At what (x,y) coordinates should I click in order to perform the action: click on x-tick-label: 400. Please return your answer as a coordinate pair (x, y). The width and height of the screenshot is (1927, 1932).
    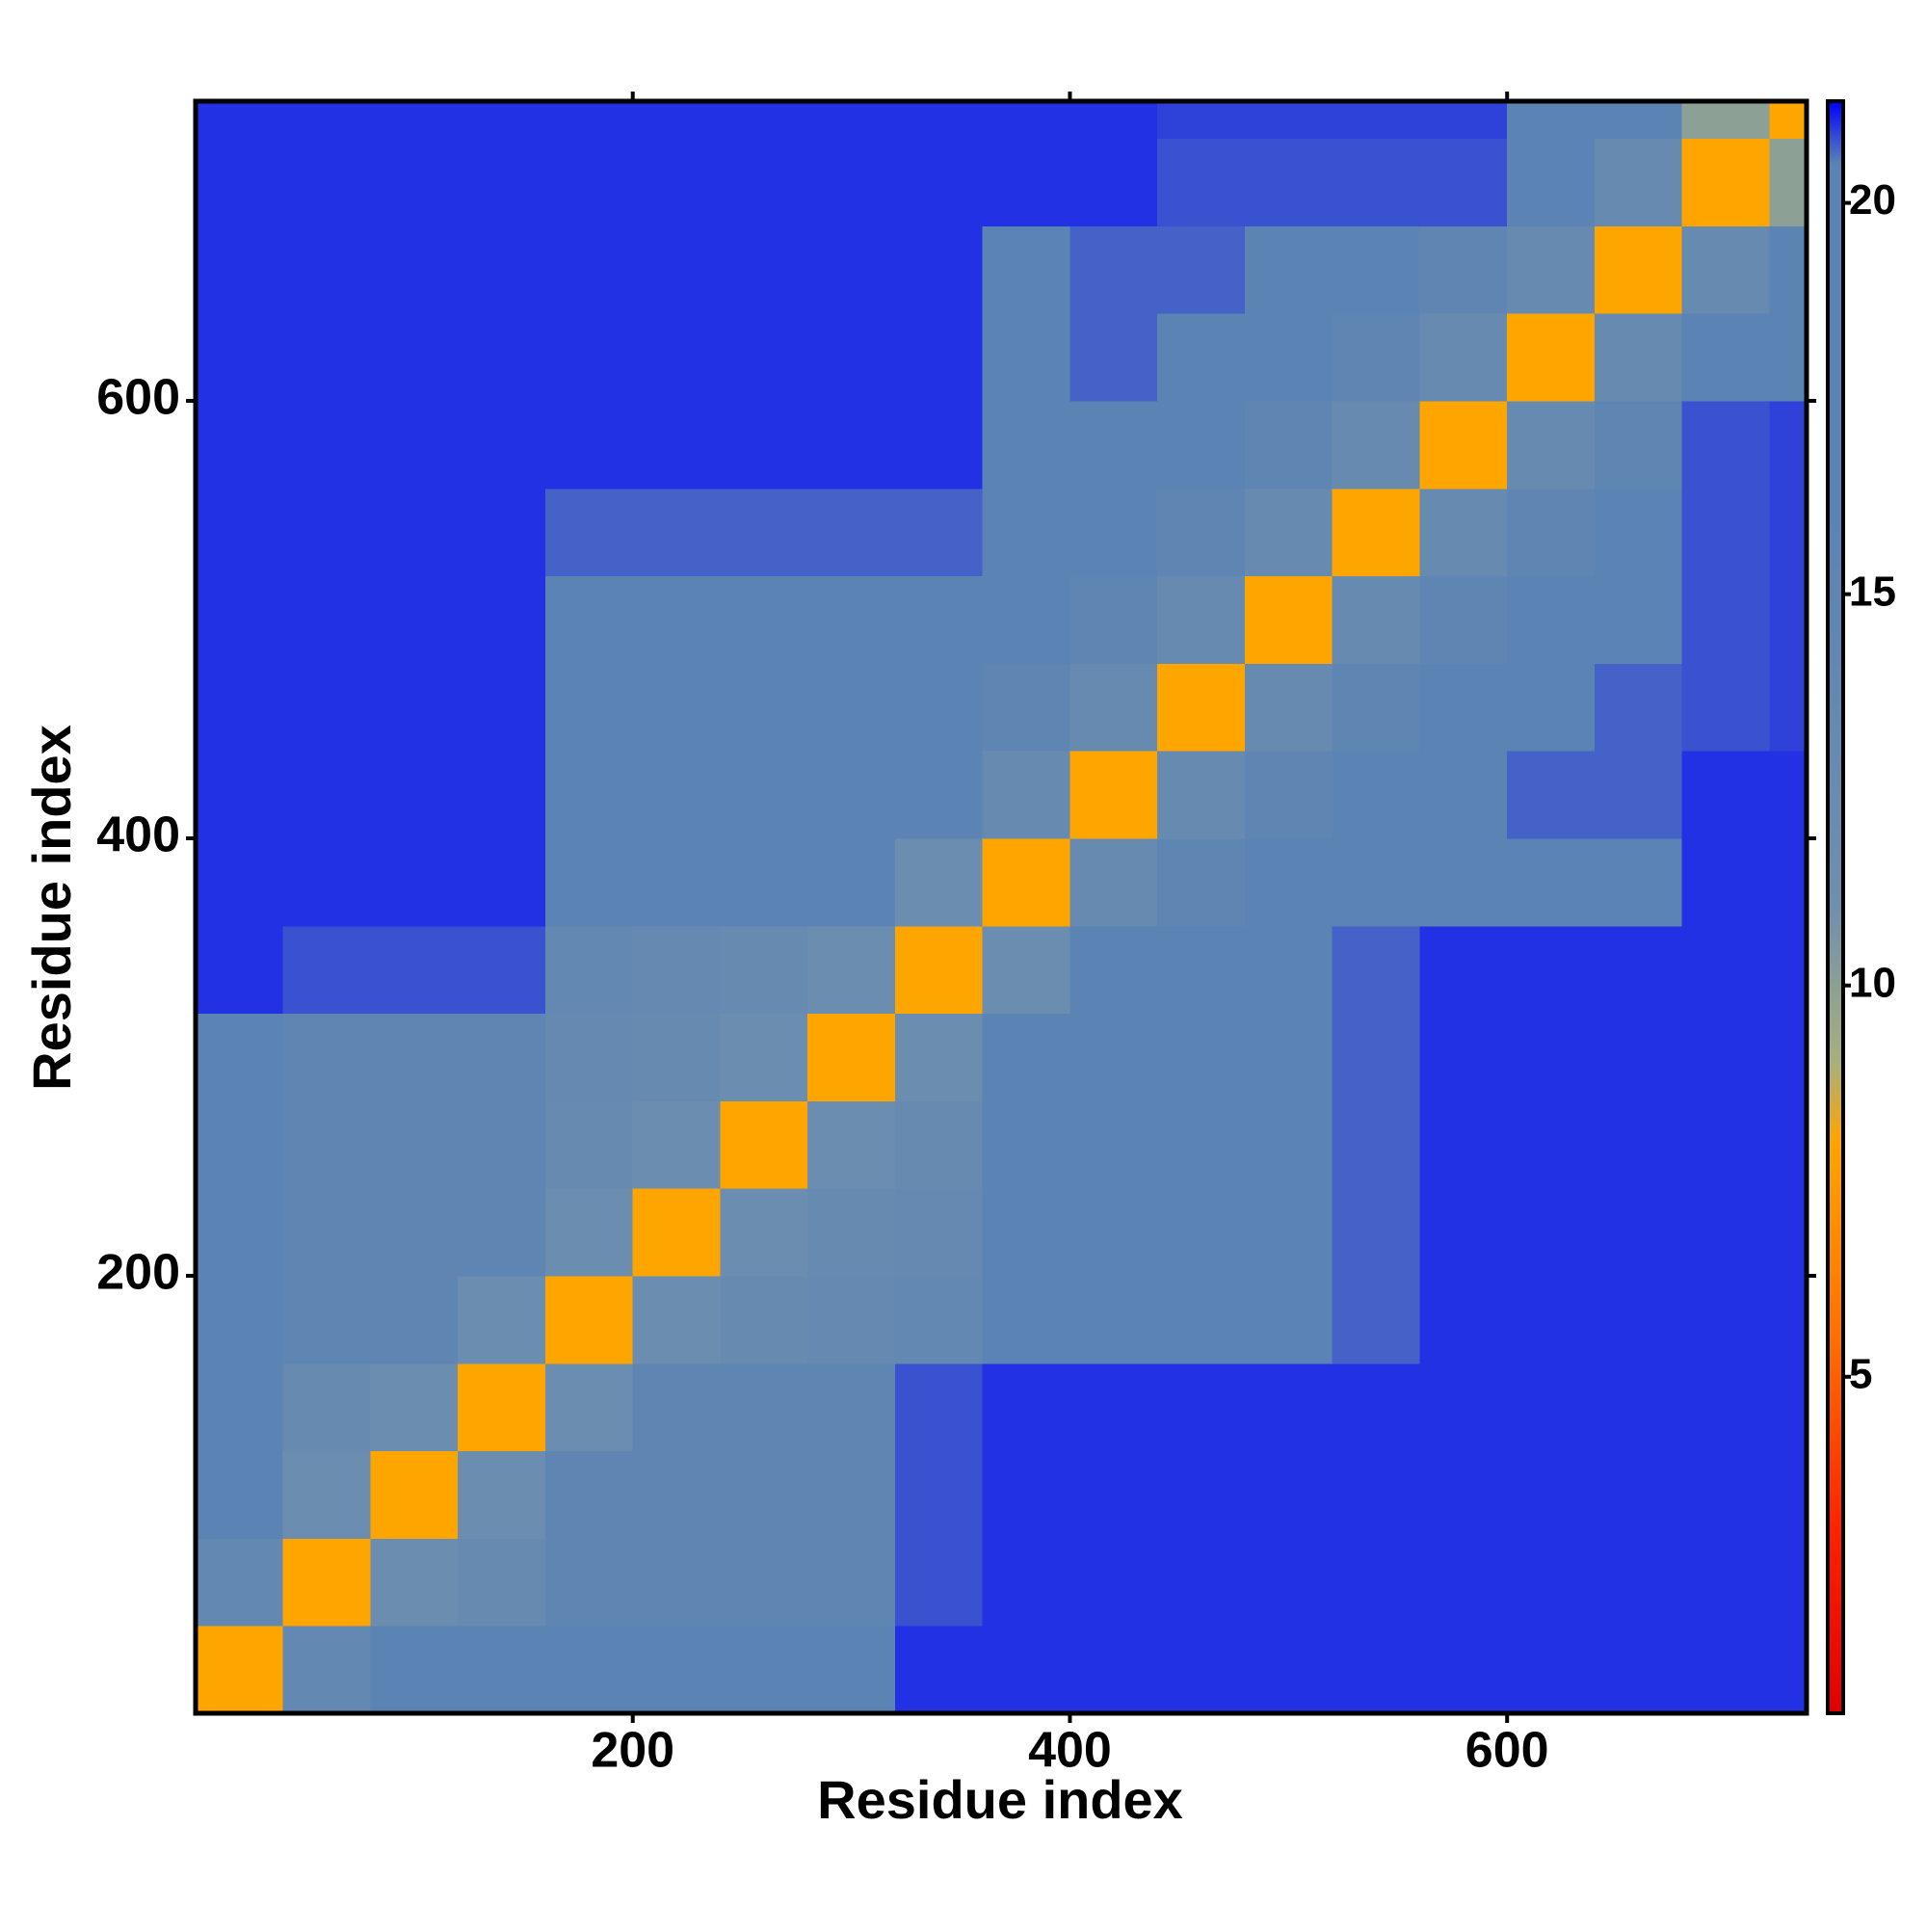
    Looking at the image, I should click on (1070, 1751).